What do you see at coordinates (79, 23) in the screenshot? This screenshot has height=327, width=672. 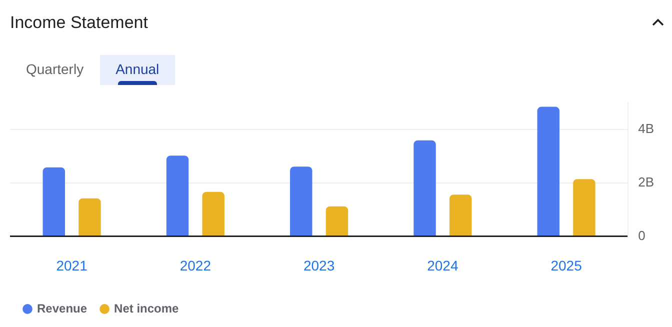 I see `chart-title: Income Statement` at bounding box center [79, 23].